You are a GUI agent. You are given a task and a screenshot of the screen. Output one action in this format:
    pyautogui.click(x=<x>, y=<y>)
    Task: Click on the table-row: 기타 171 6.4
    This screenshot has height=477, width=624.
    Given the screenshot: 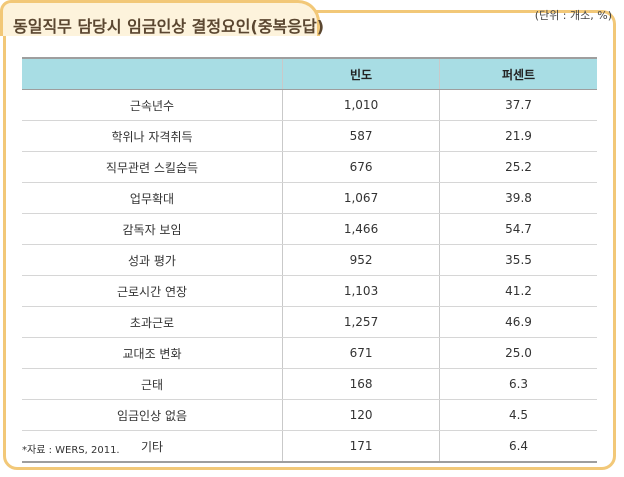 What is the action you would take?
    pyautogui.click(x=309, y=446)
    